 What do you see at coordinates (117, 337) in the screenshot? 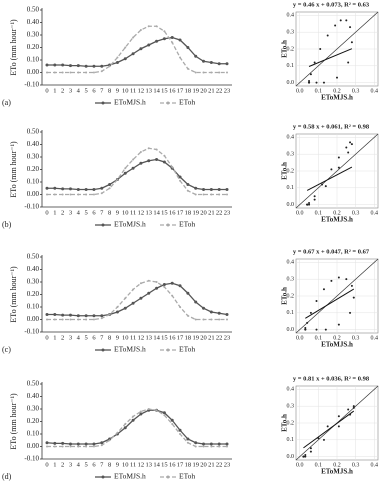
I see `x-tick-label: 9` at bounding box center [117, 337].